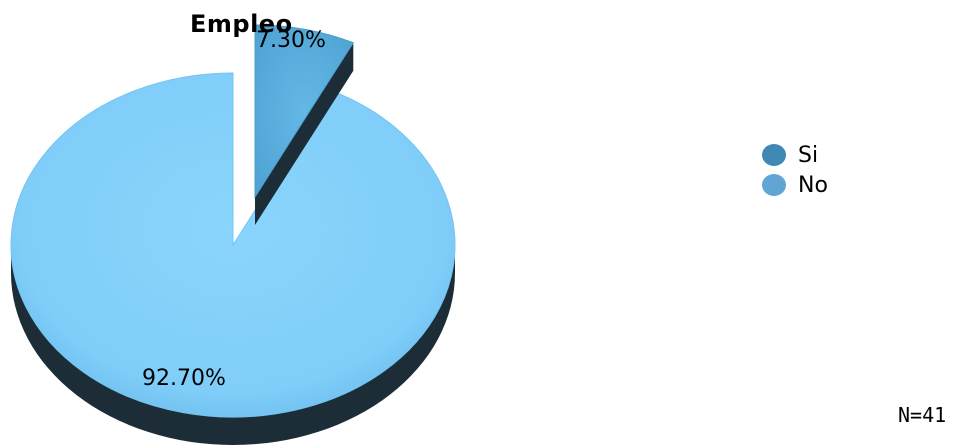  I want to click on pie-slice-si, so click(304, 111).